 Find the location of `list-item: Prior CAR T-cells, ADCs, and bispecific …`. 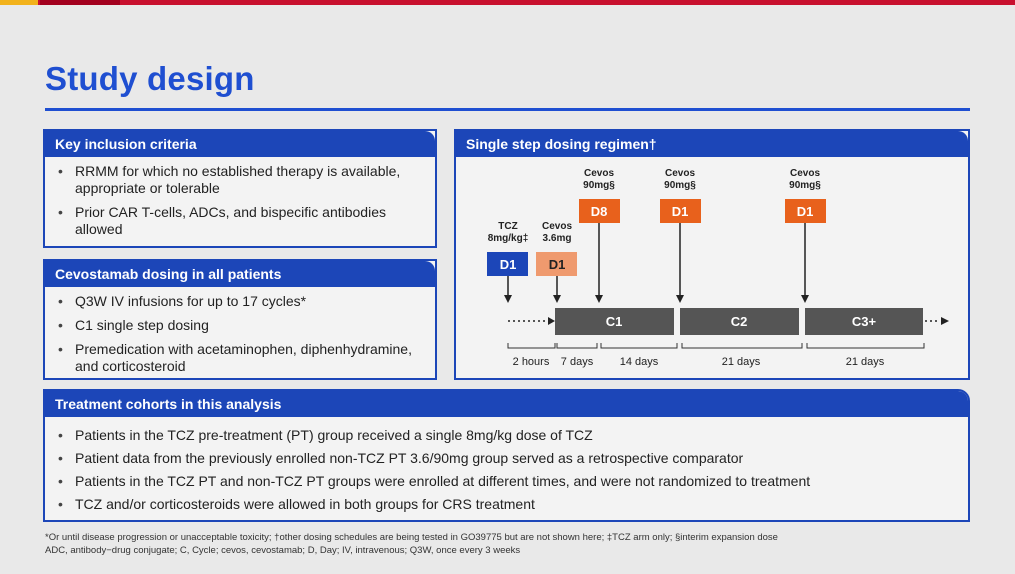

list-item: Prior CAR T-cells, ADCs, and bispecific … is located at coordinates (241, 221).